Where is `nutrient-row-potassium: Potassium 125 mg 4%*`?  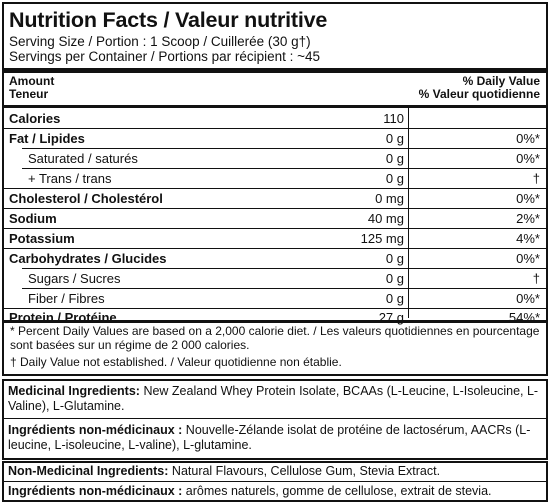
nutrient-row-potassium: Potassium 125 mg 4%* is located at coordinates (275, 239).